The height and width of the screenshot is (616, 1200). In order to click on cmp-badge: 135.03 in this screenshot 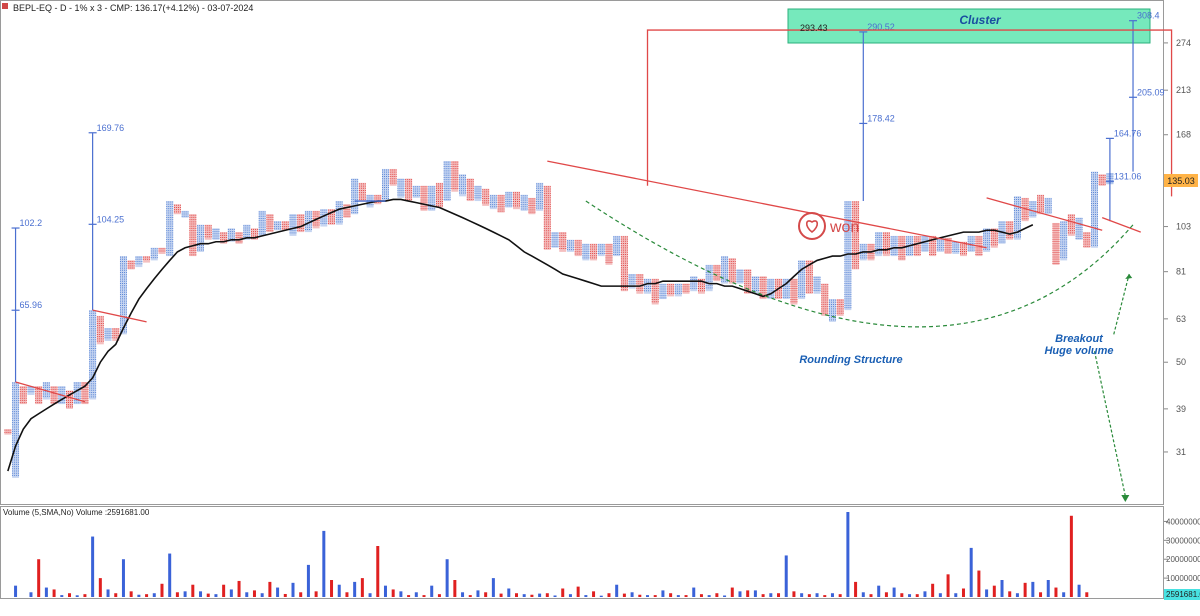, I will do `click(1181, 180)`.